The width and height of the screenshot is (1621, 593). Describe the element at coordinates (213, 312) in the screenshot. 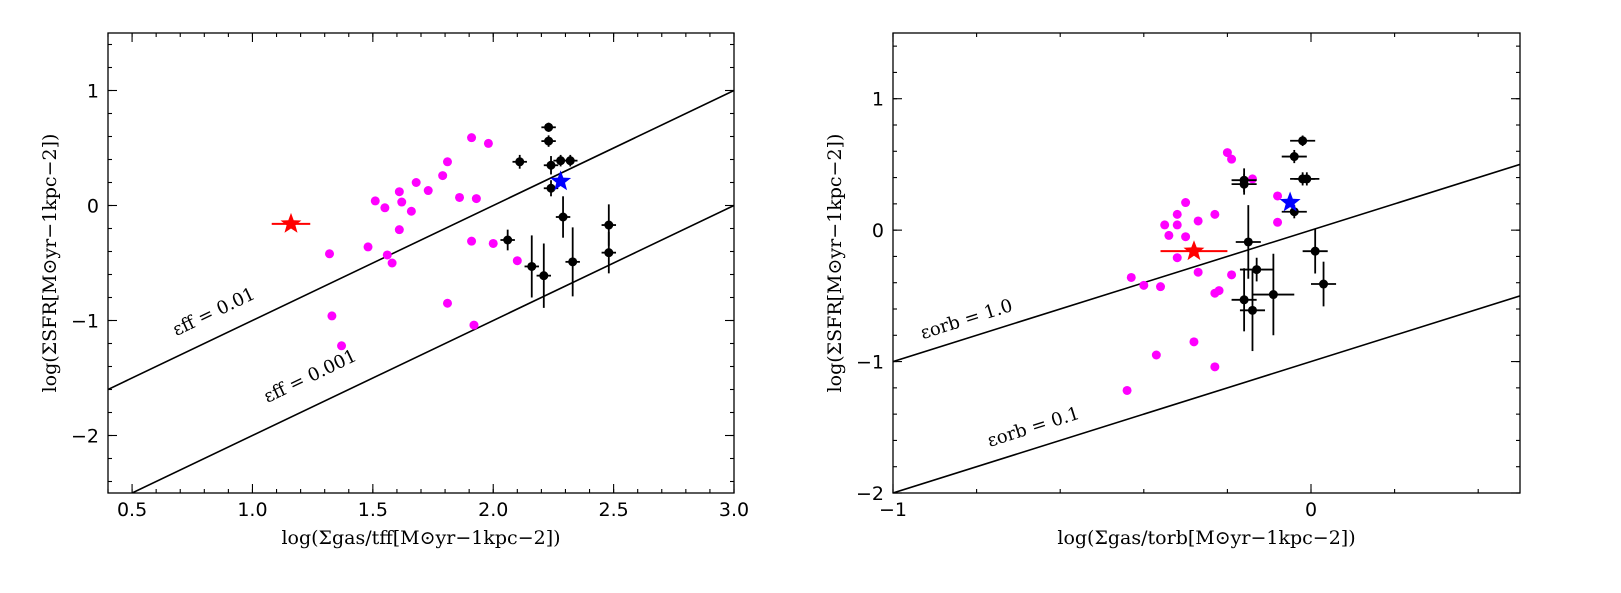

I see `efficiency-line-label: εff = 0.01` at that location.